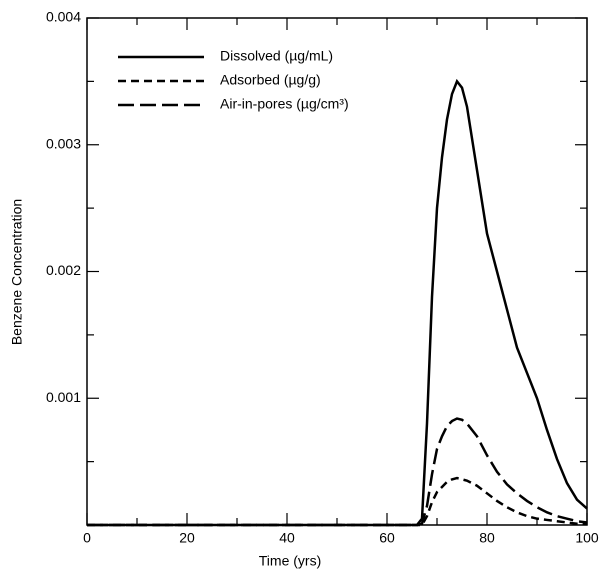  What do you see at coordinates (63, 270) in the screenshot?
I see `y-tick-label: 0.002` at bounding box center [63, 270].